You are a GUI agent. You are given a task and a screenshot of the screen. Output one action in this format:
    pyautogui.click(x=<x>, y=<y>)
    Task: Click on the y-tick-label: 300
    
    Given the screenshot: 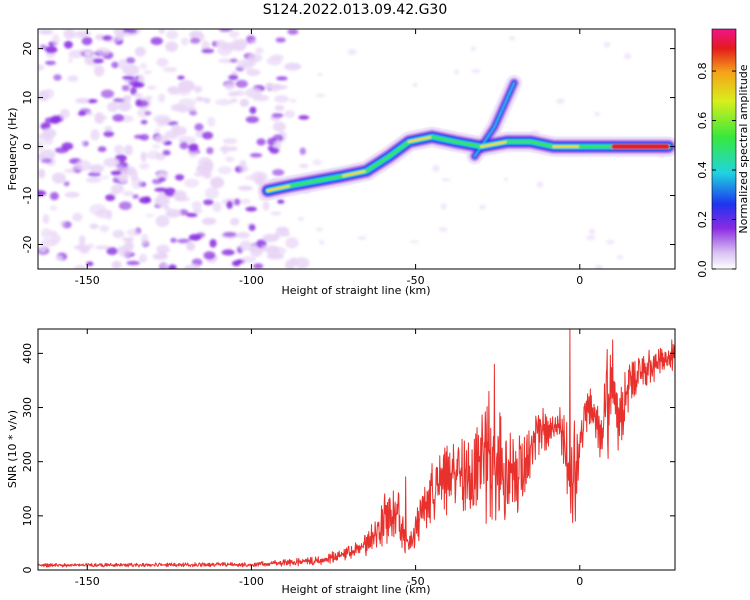 What is the action you would take?
    pyautogui.click(x=27, y=407)
    